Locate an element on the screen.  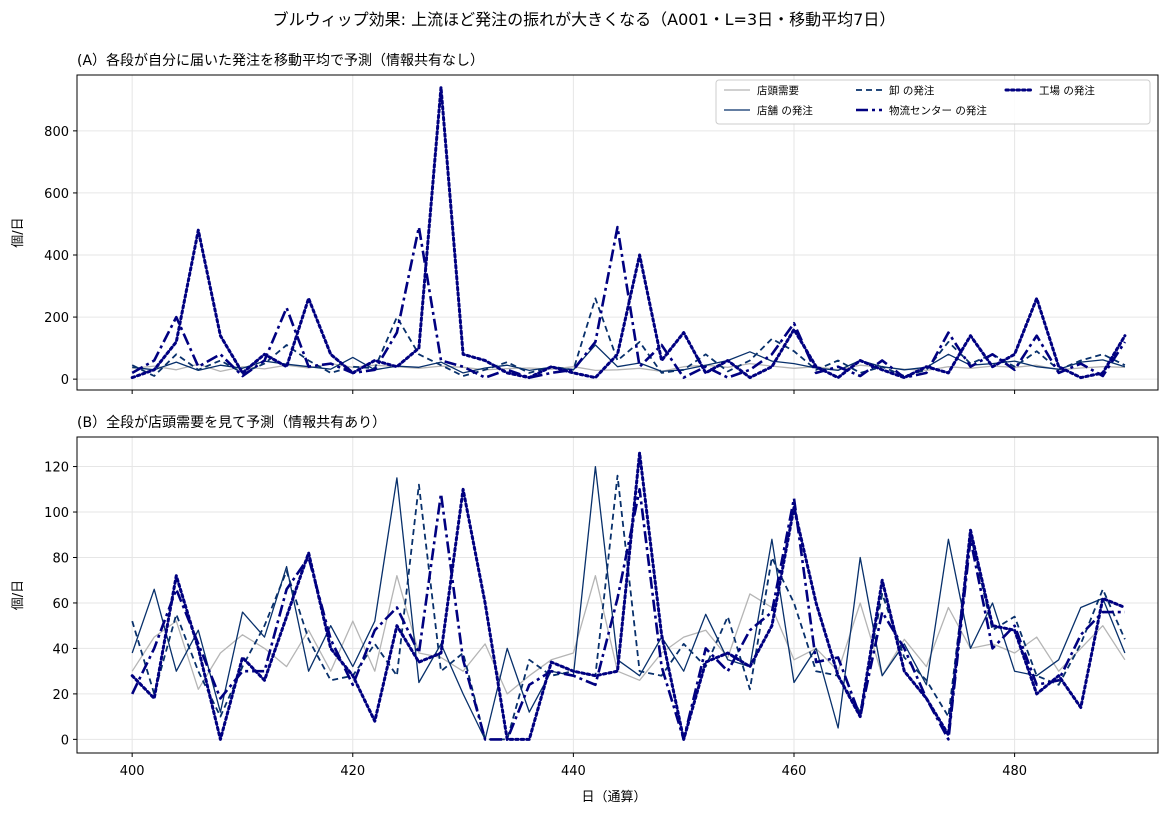
y-tick-label: 80 is located at coordinates (60, 558).